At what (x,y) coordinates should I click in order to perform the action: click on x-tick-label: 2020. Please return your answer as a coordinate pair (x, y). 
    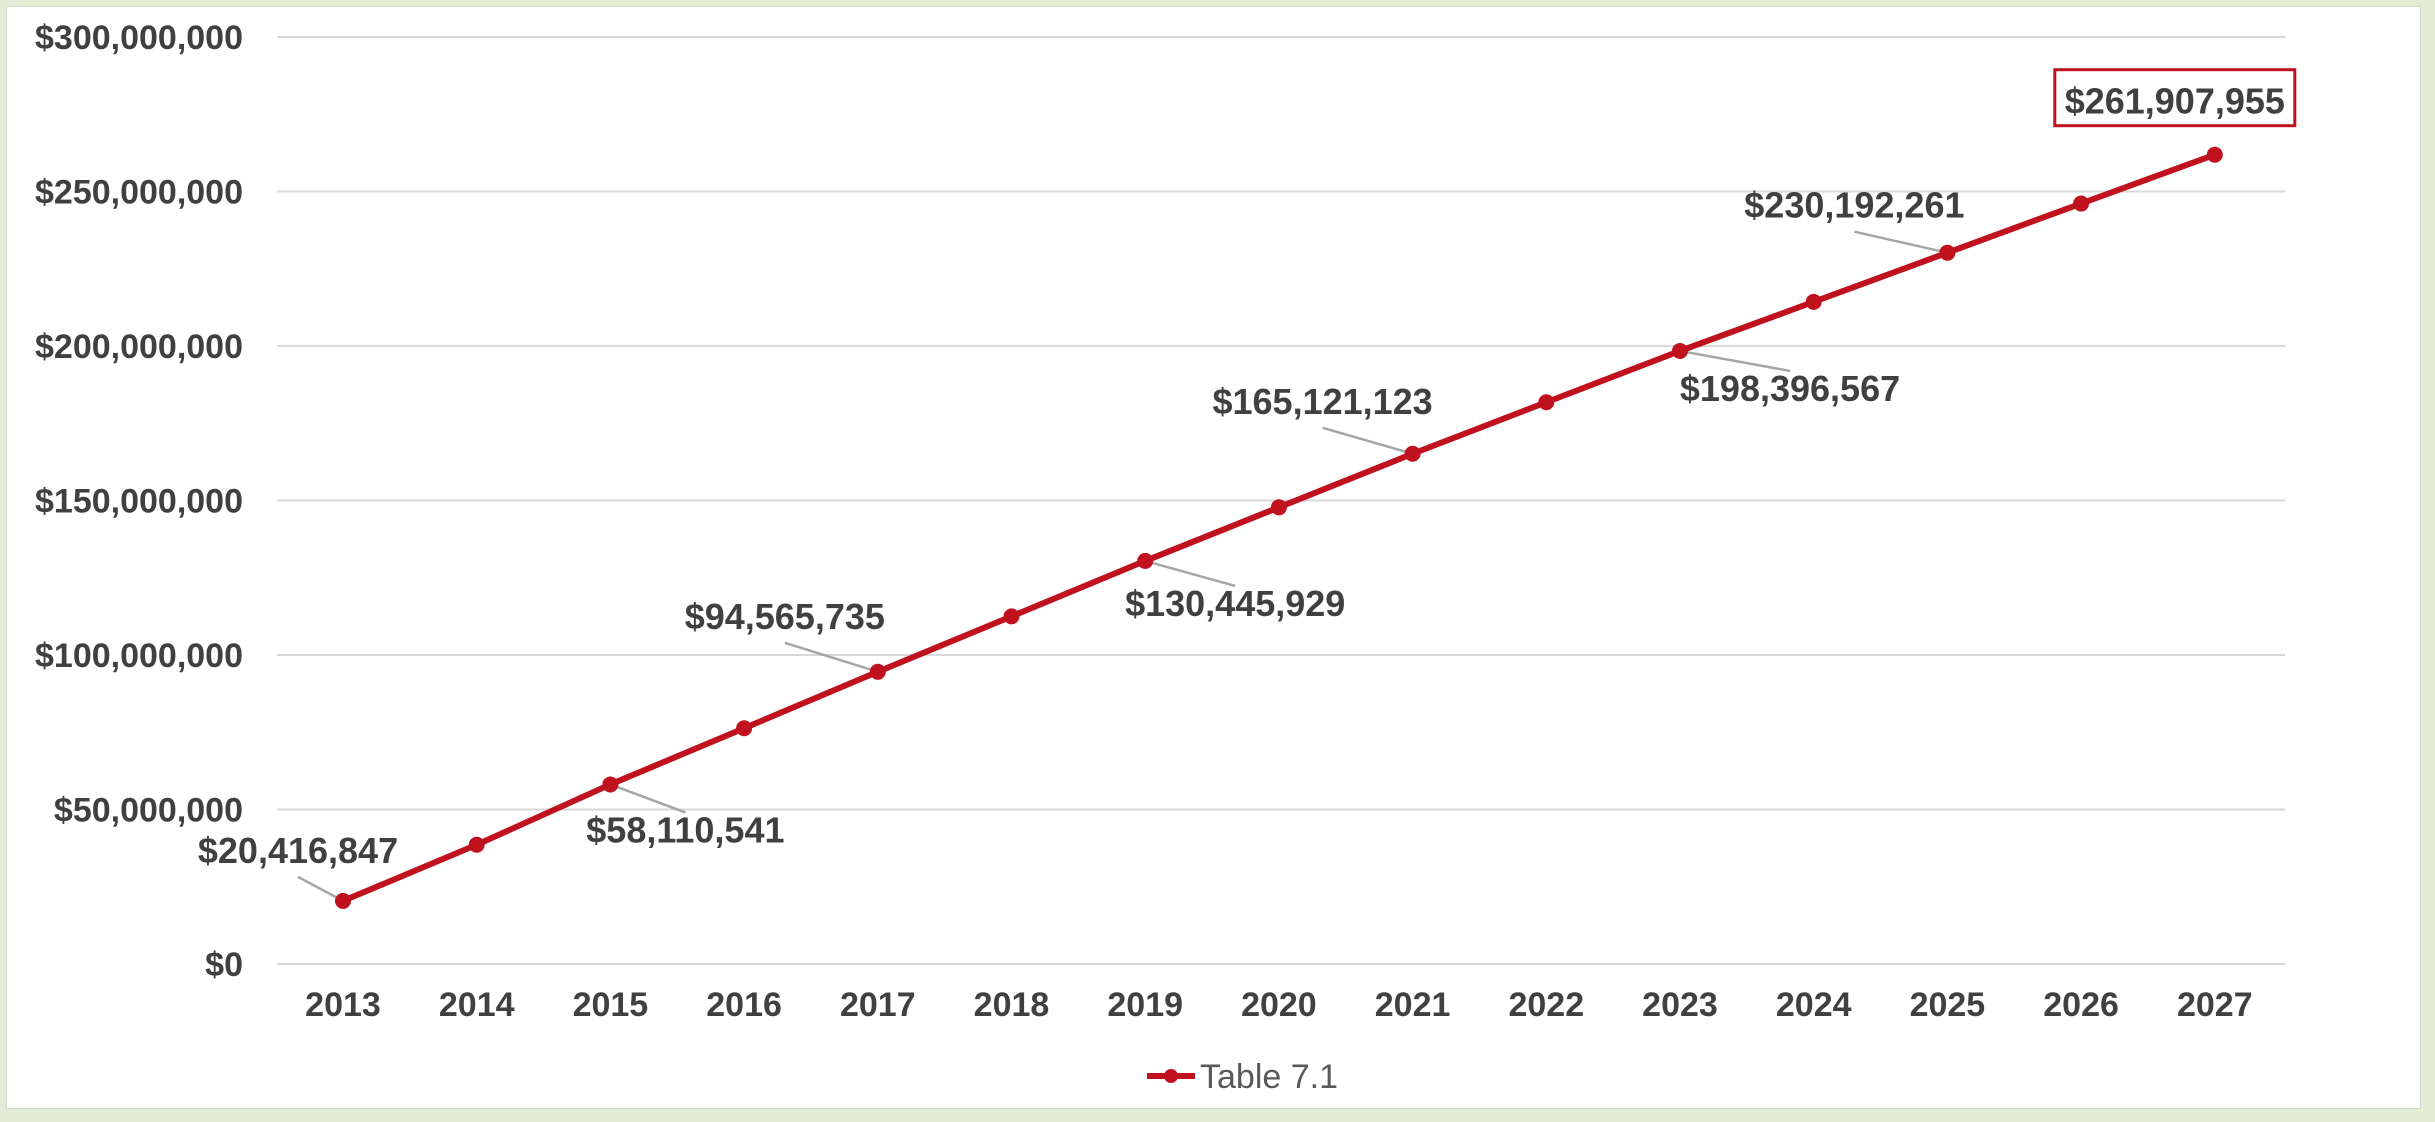
    Looking at the image, I should click on (1279, 1005).